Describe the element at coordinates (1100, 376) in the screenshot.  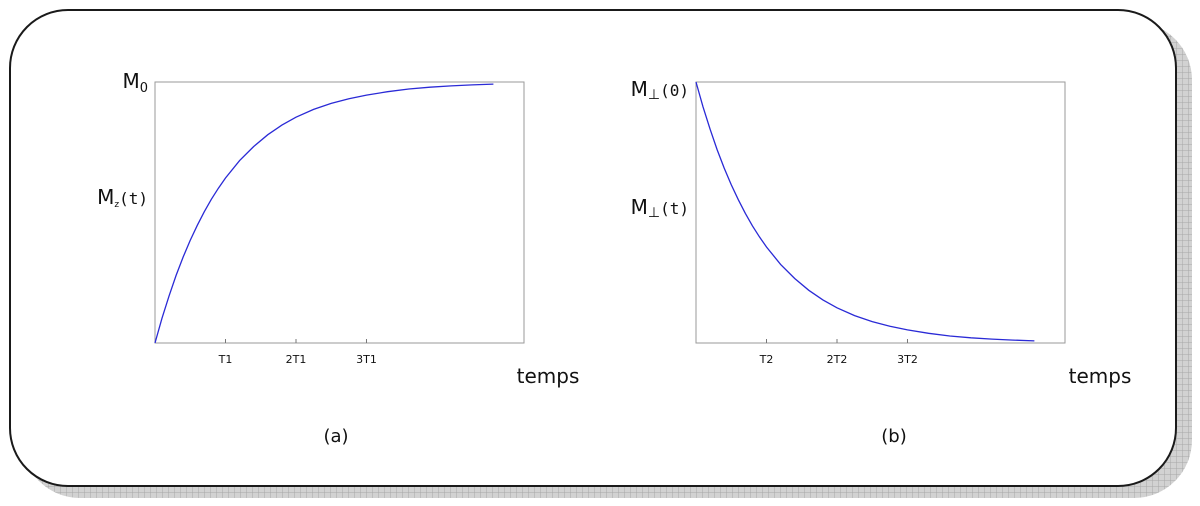
I see `x-axis-label-b: temps` at that location.